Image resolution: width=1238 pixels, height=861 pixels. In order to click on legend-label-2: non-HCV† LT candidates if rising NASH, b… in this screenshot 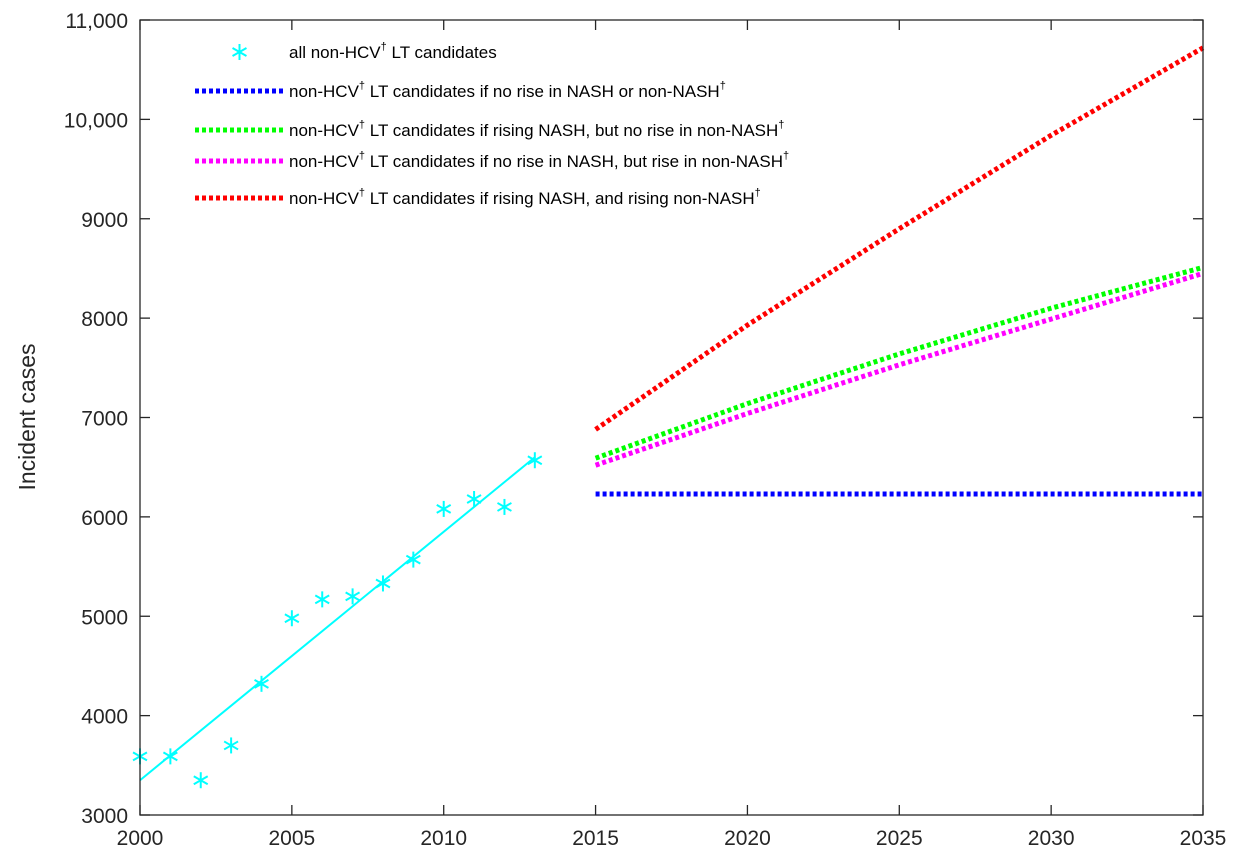, I will do `click(536, 129)`.